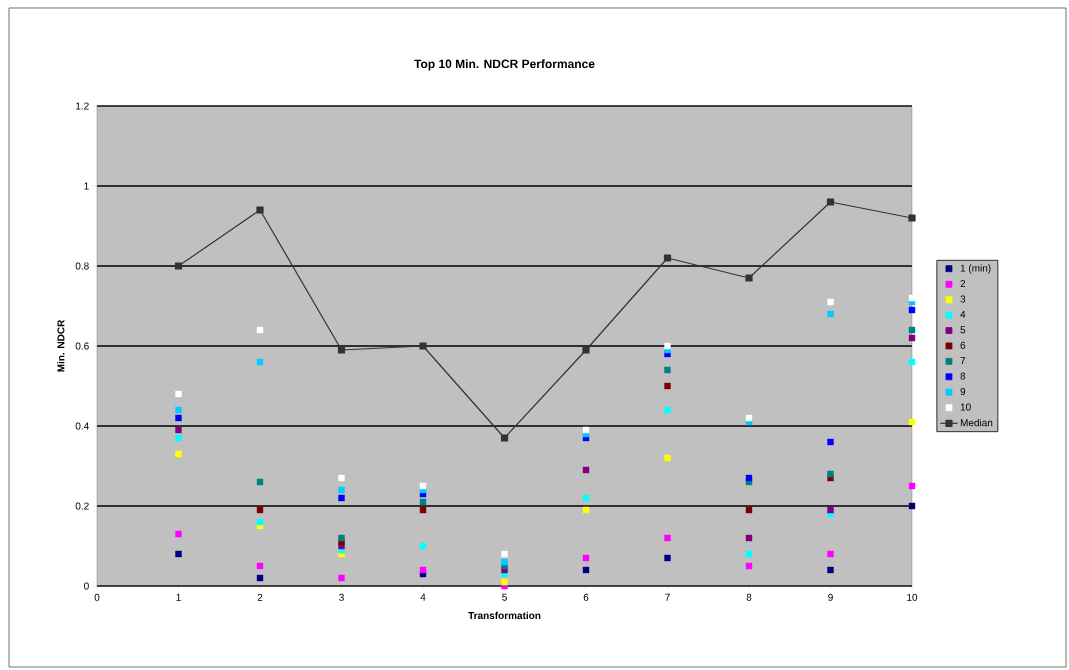 The height and width of the screenshot is (670, 1069). I want to click on chart-title: Top 10 Min. NDCR Performance, so click(504, 65).